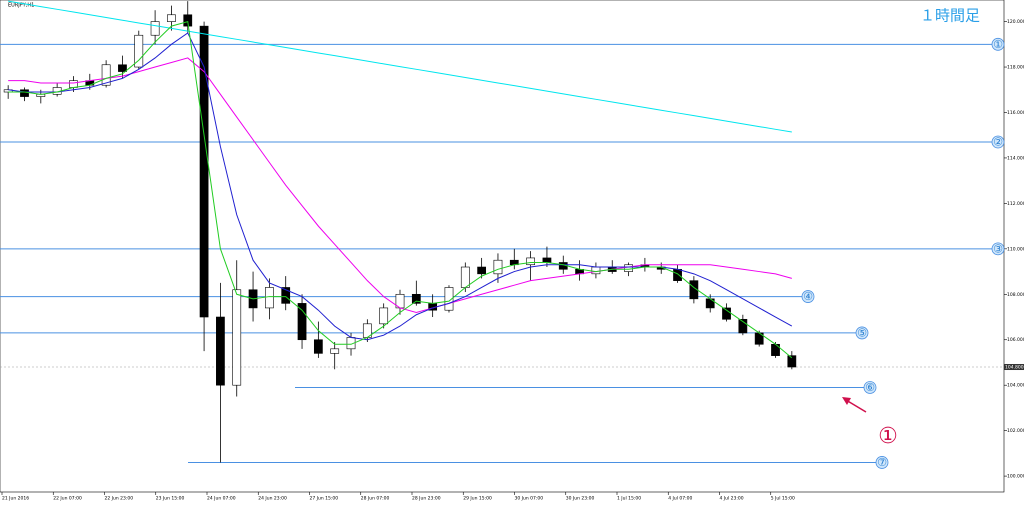  Describe the element at coordinates (15, 499) in the screenshot. I see `x-tick-label: 21 Jun 2016` at that location.